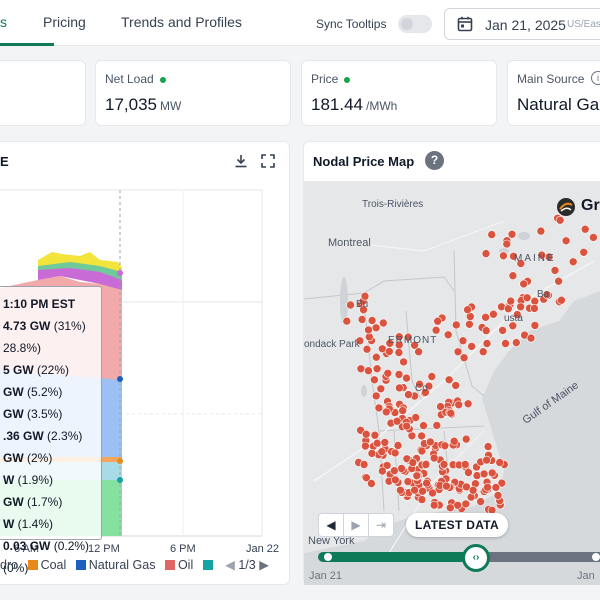 The image size is (600, 600). Describe the element at coordinates (181, 22) in the screenshot. I see `tab-trends-and-profiles: Trends and Profiles` at that location.